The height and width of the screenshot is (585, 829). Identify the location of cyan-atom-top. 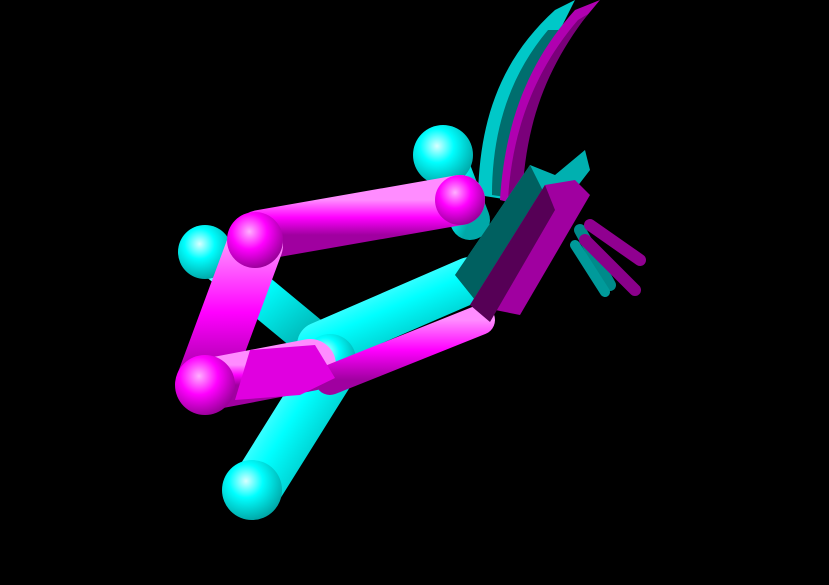
(443, 155).